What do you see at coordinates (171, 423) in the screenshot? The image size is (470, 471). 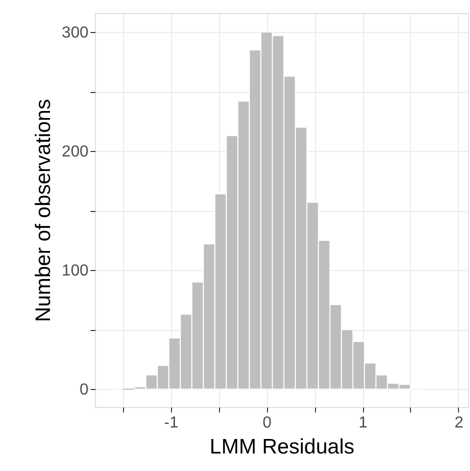 I see `x-tick-label: -1` at bounding box center [171, 423].